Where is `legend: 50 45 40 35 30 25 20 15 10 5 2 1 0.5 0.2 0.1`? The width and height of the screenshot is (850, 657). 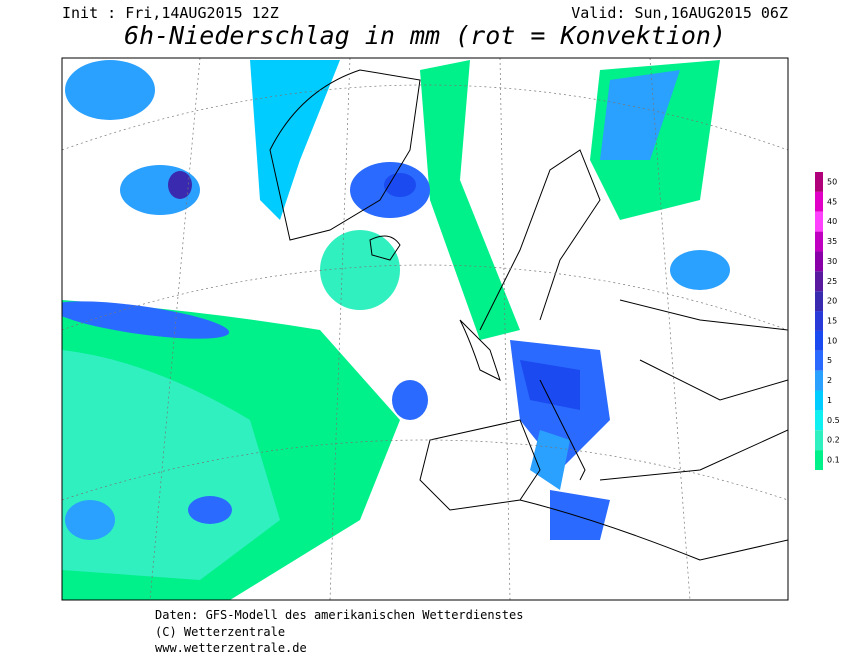 legend: 50 45 40 35 30 25 20 15 10 5 2 1 0.5 0.2 0.1 is located at coordinates (827, 321).